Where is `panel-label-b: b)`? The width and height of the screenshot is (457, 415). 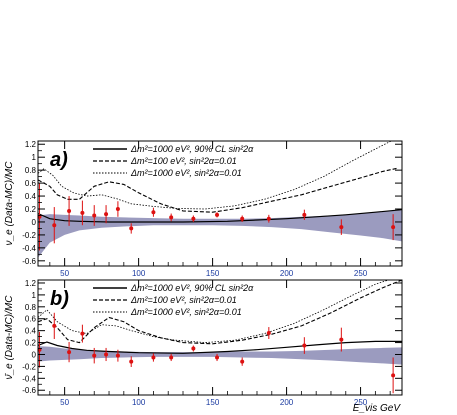 panel-label-b: b) is located at coordinates (59, 299).